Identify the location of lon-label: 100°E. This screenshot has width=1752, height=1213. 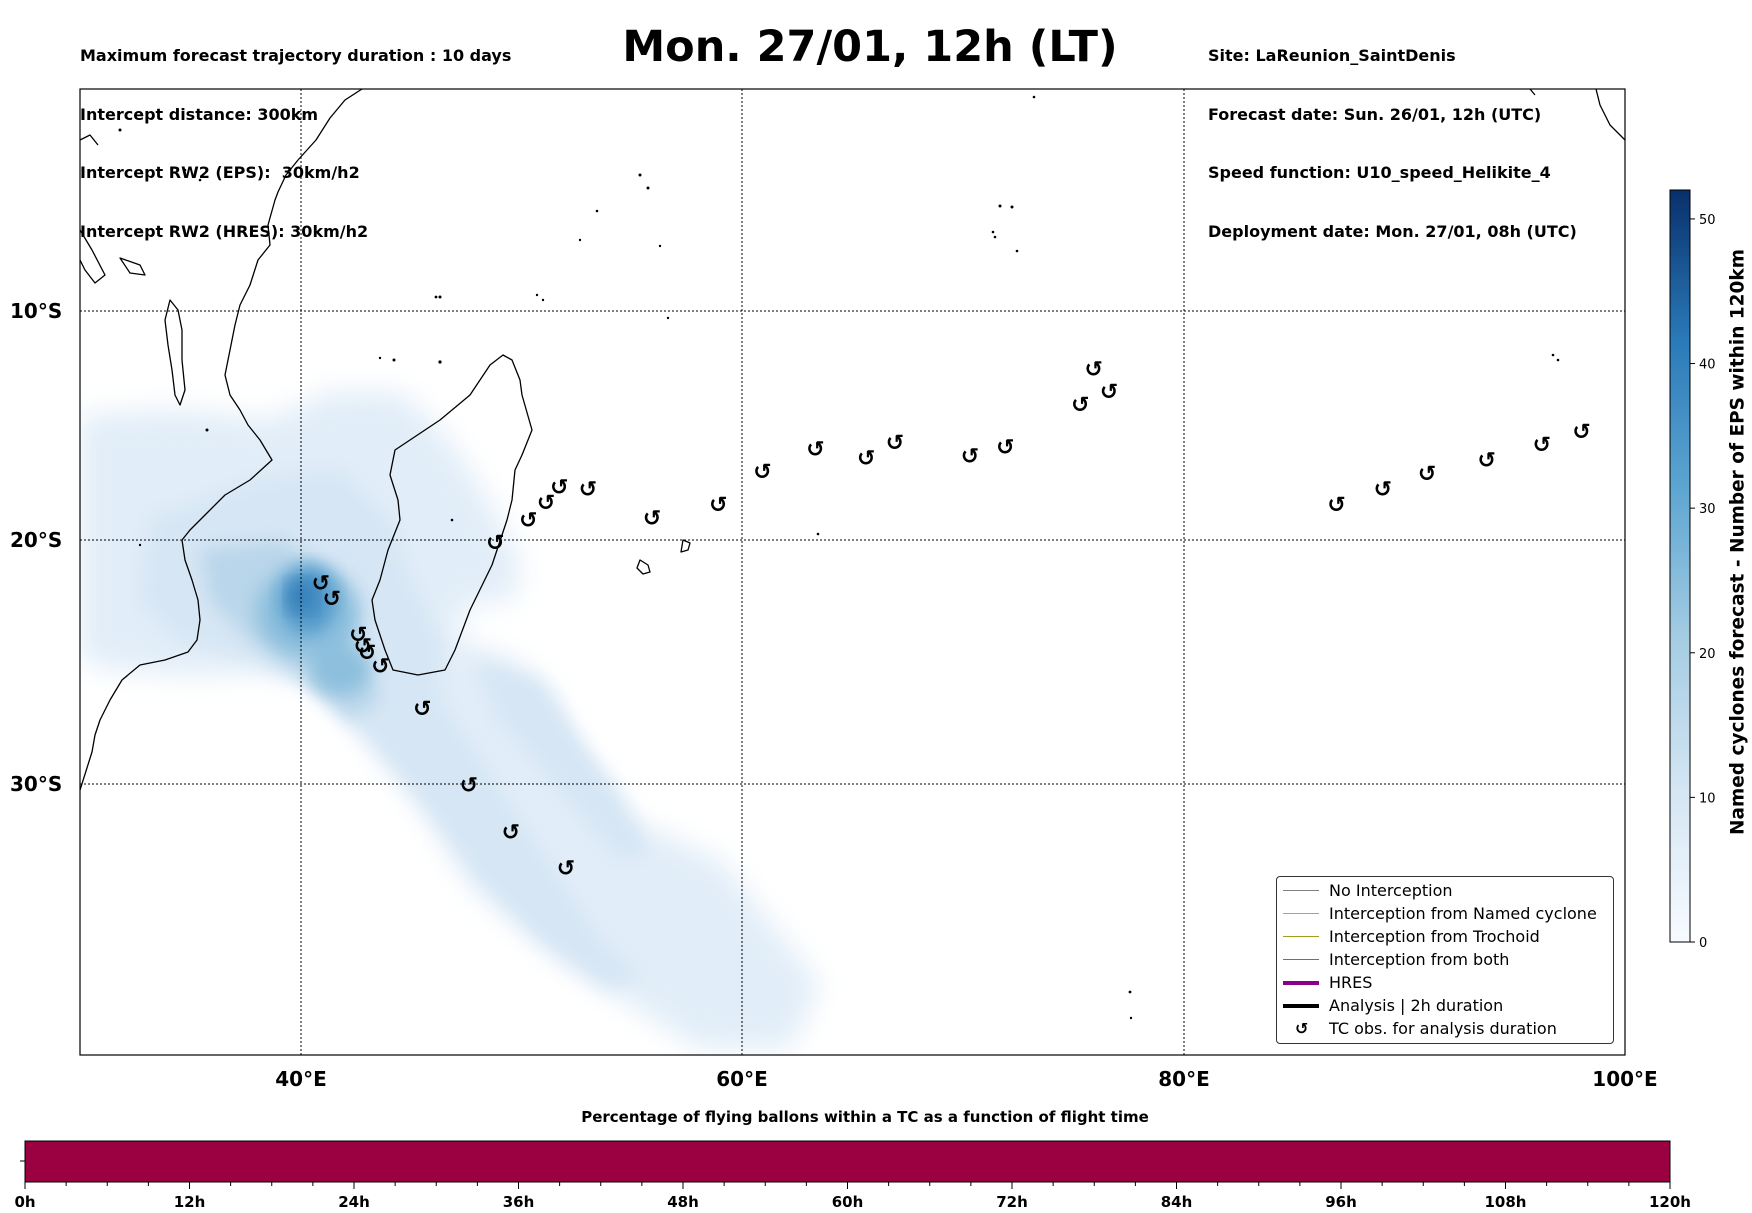
(1624, 1079).